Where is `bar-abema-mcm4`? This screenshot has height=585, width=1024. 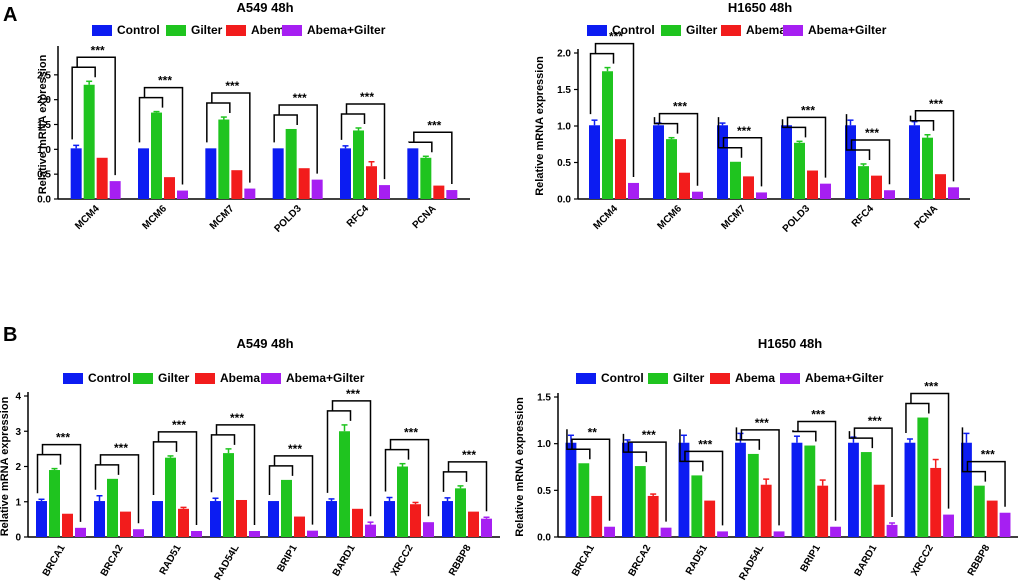
bar-abema-mcm4 is located at coordinates (102, 178).